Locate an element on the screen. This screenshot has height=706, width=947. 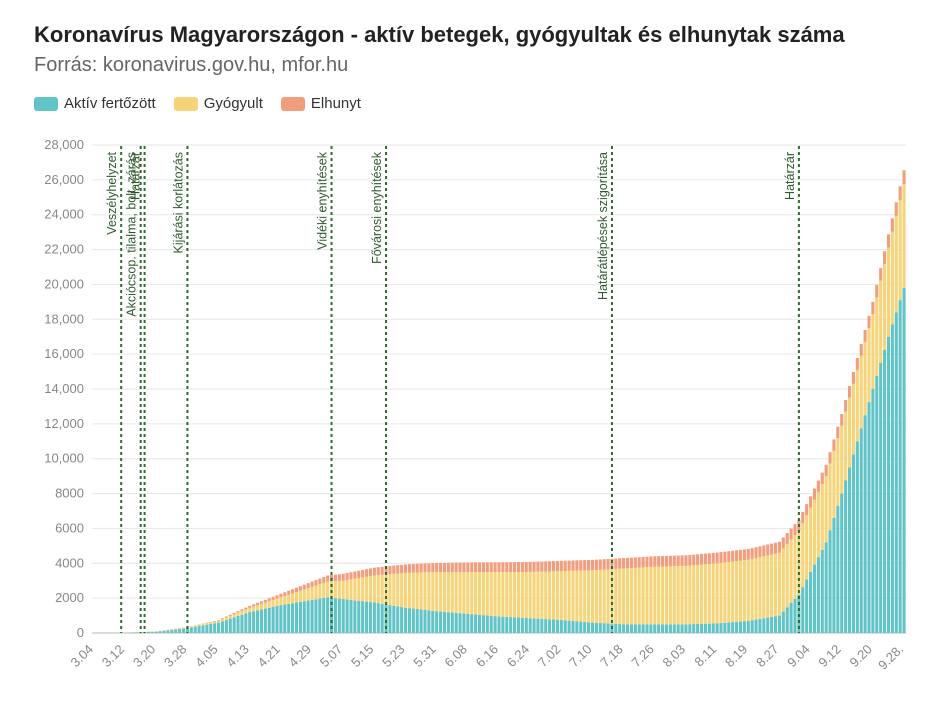
x-tick-label: 5.31 is located at coordinates (424, 656).